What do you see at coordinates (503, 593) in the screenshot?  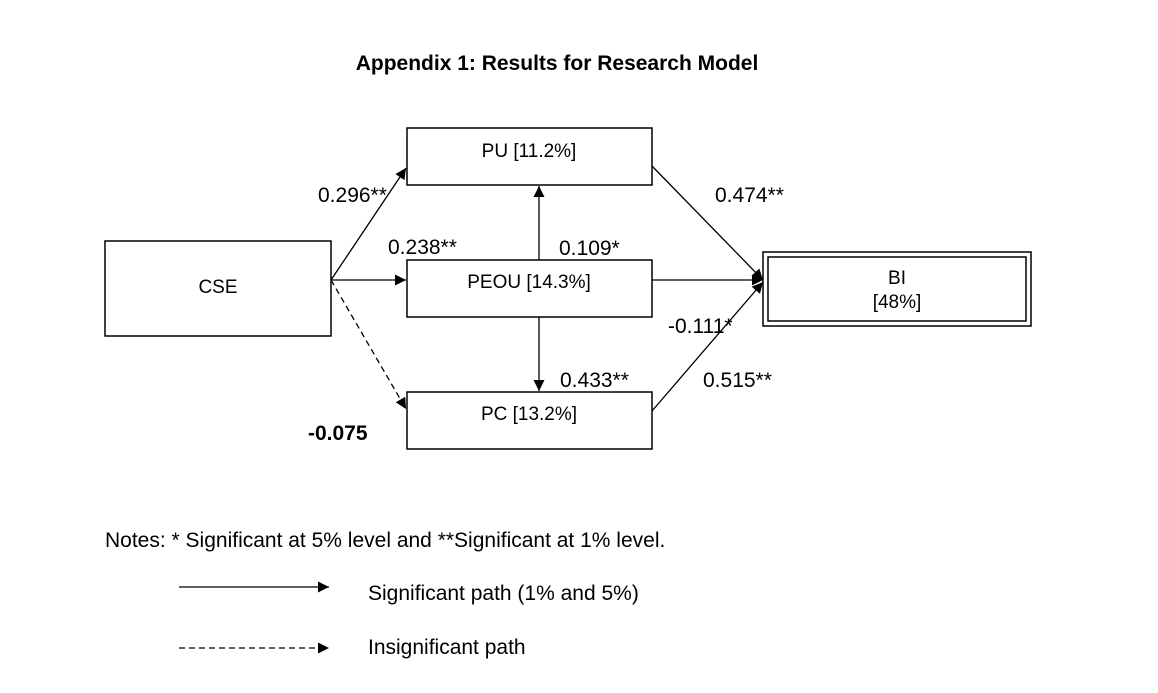 I see `legend-significant-label: Significant path (1% and 5%)` at bounding box center [503, 593].